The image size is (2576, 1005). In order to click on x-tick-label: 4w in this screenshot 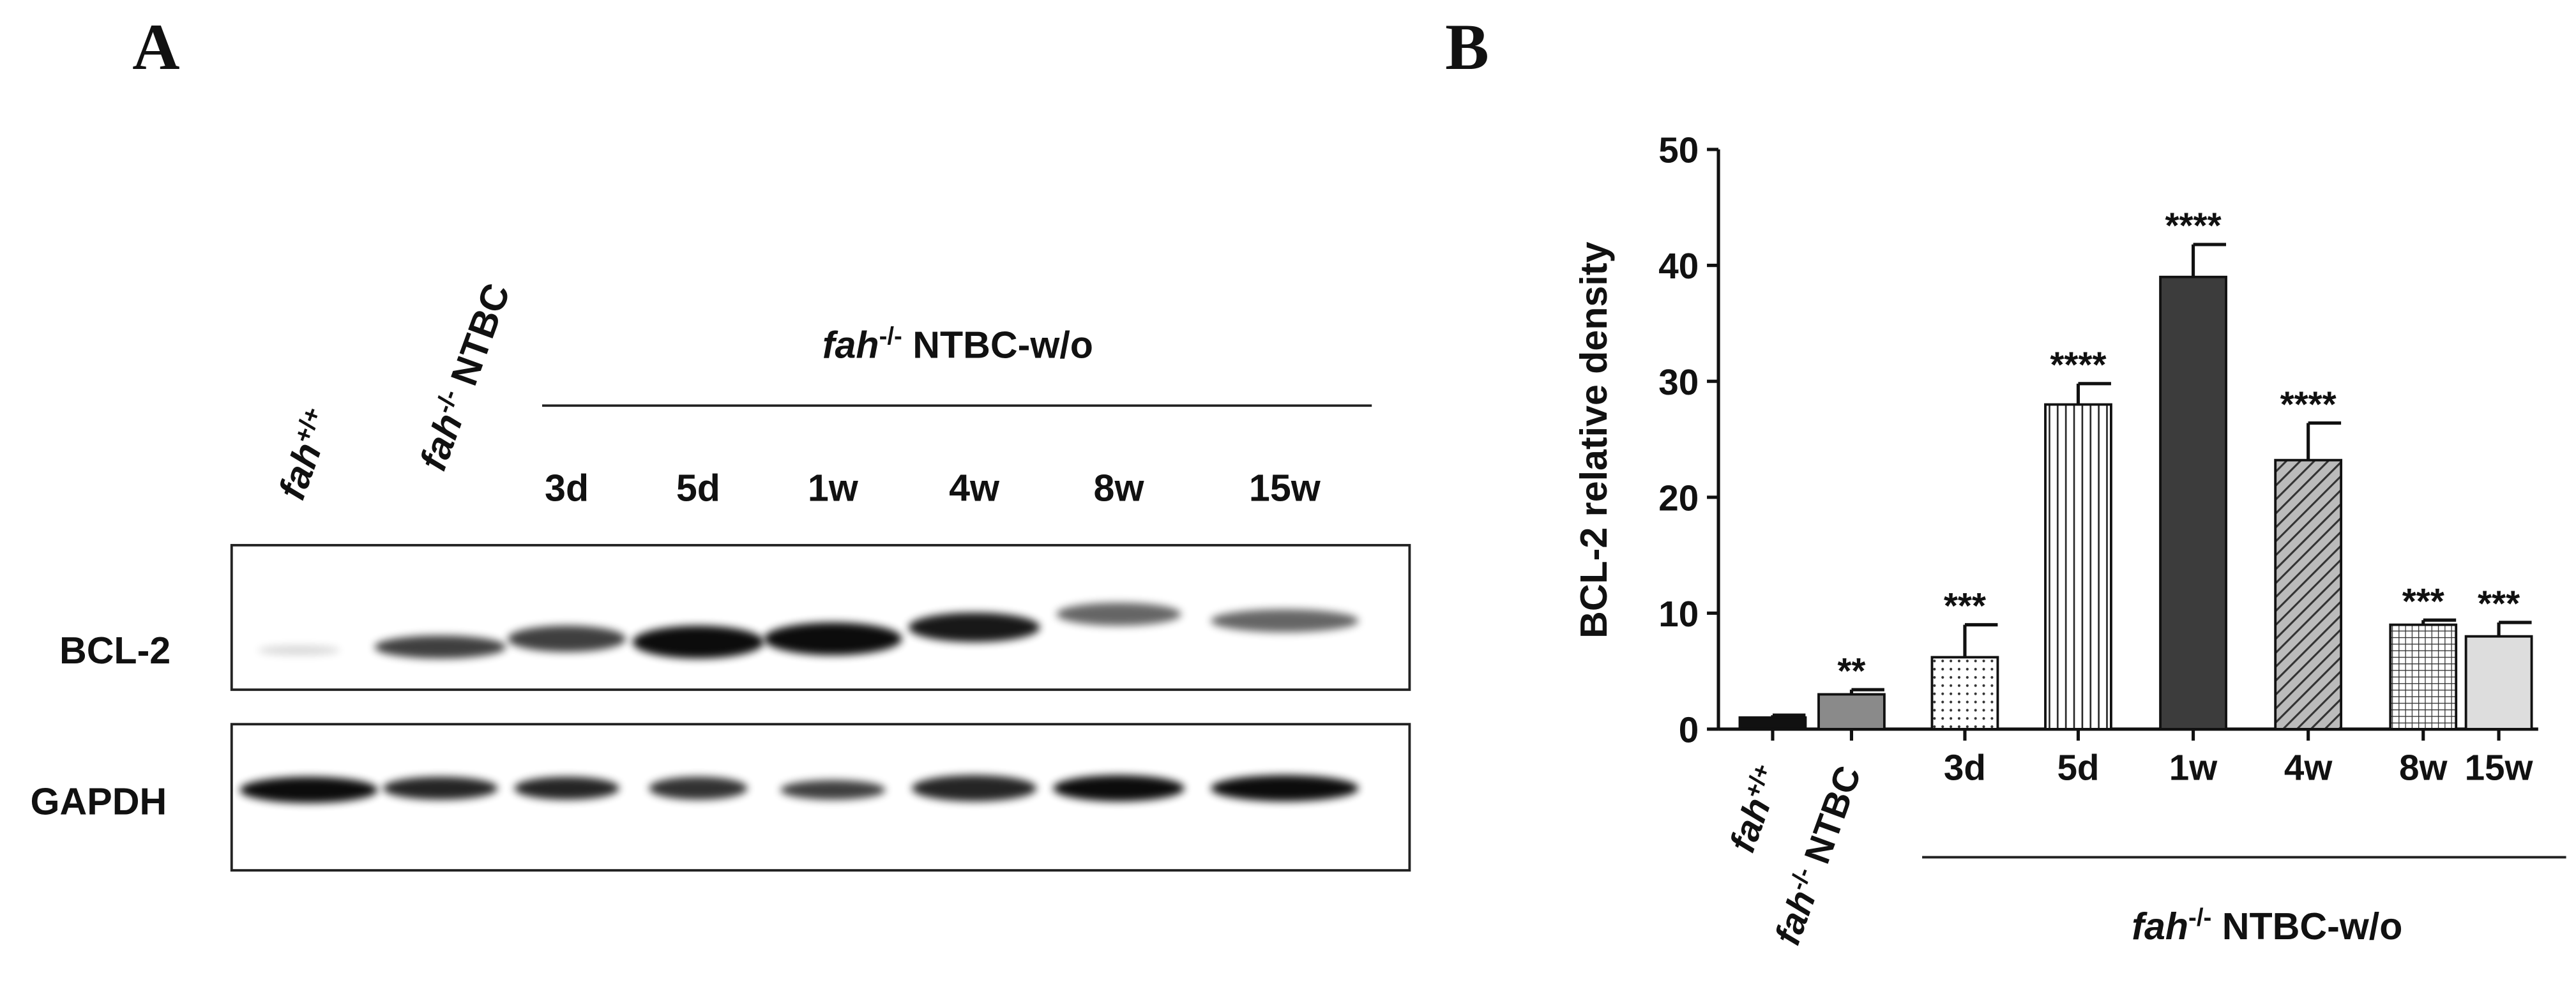, I will do `click(2309, 768)`.